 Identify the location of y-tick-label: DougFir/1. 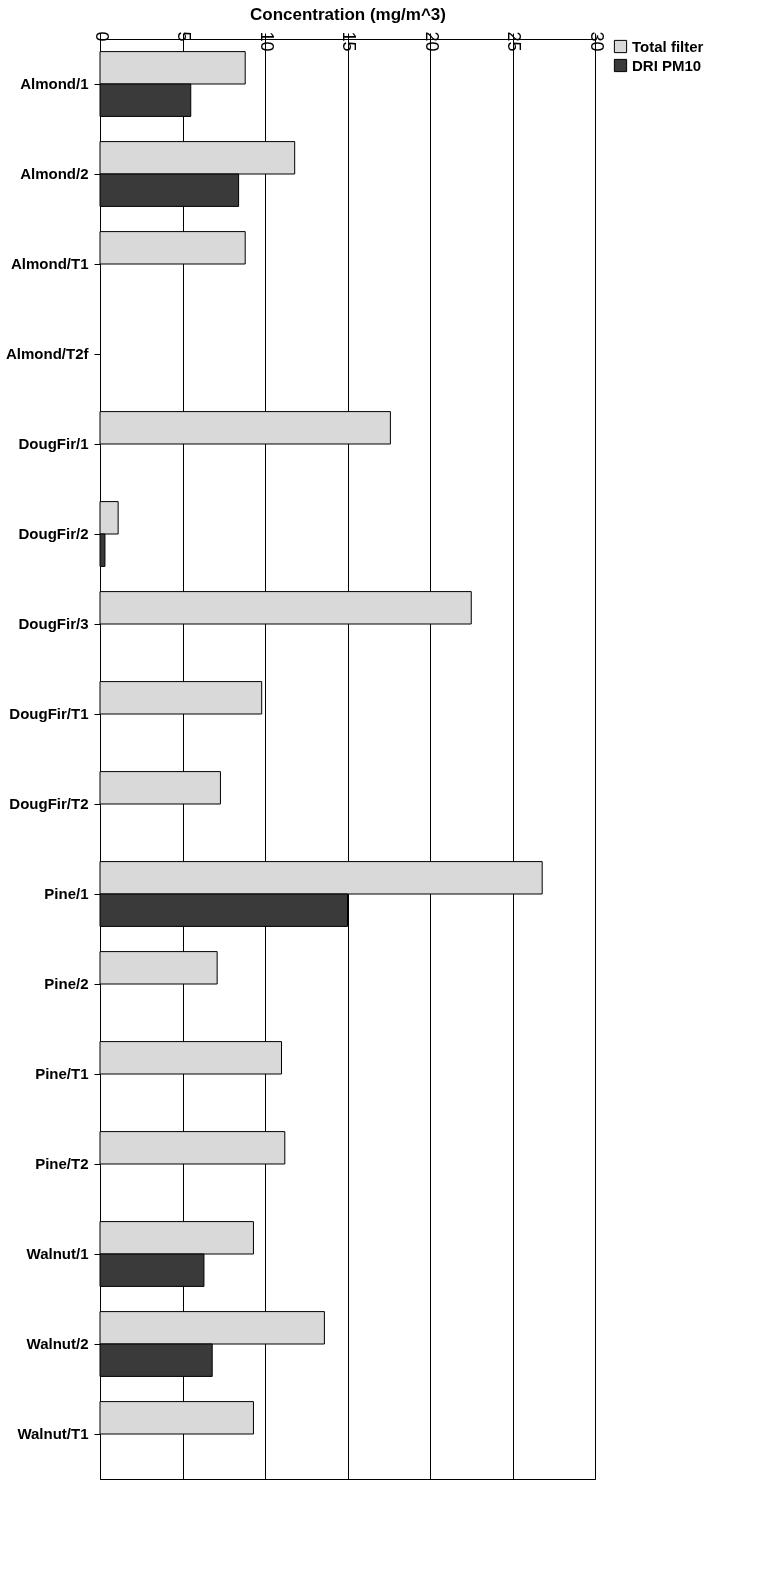
(53, 443).